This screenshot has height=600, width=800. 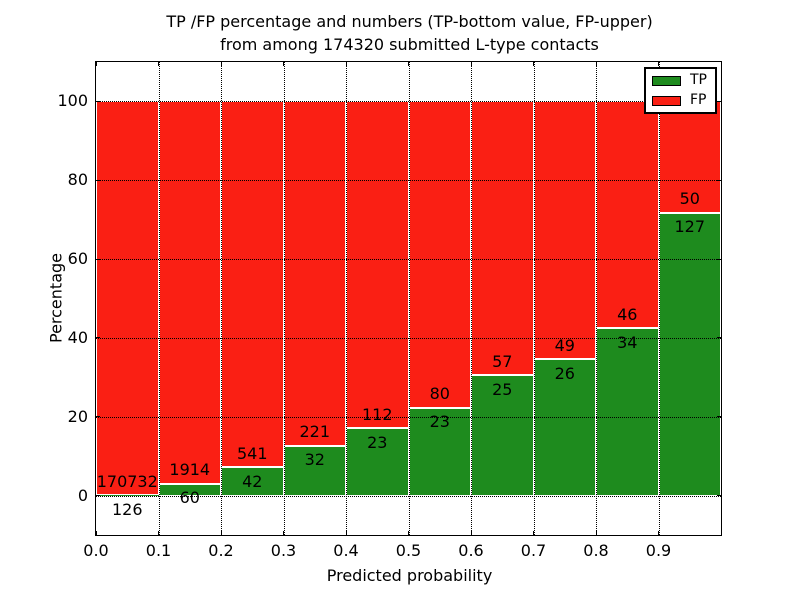 I want to click on fp-count-label: 46, so click(x=627, y=314).